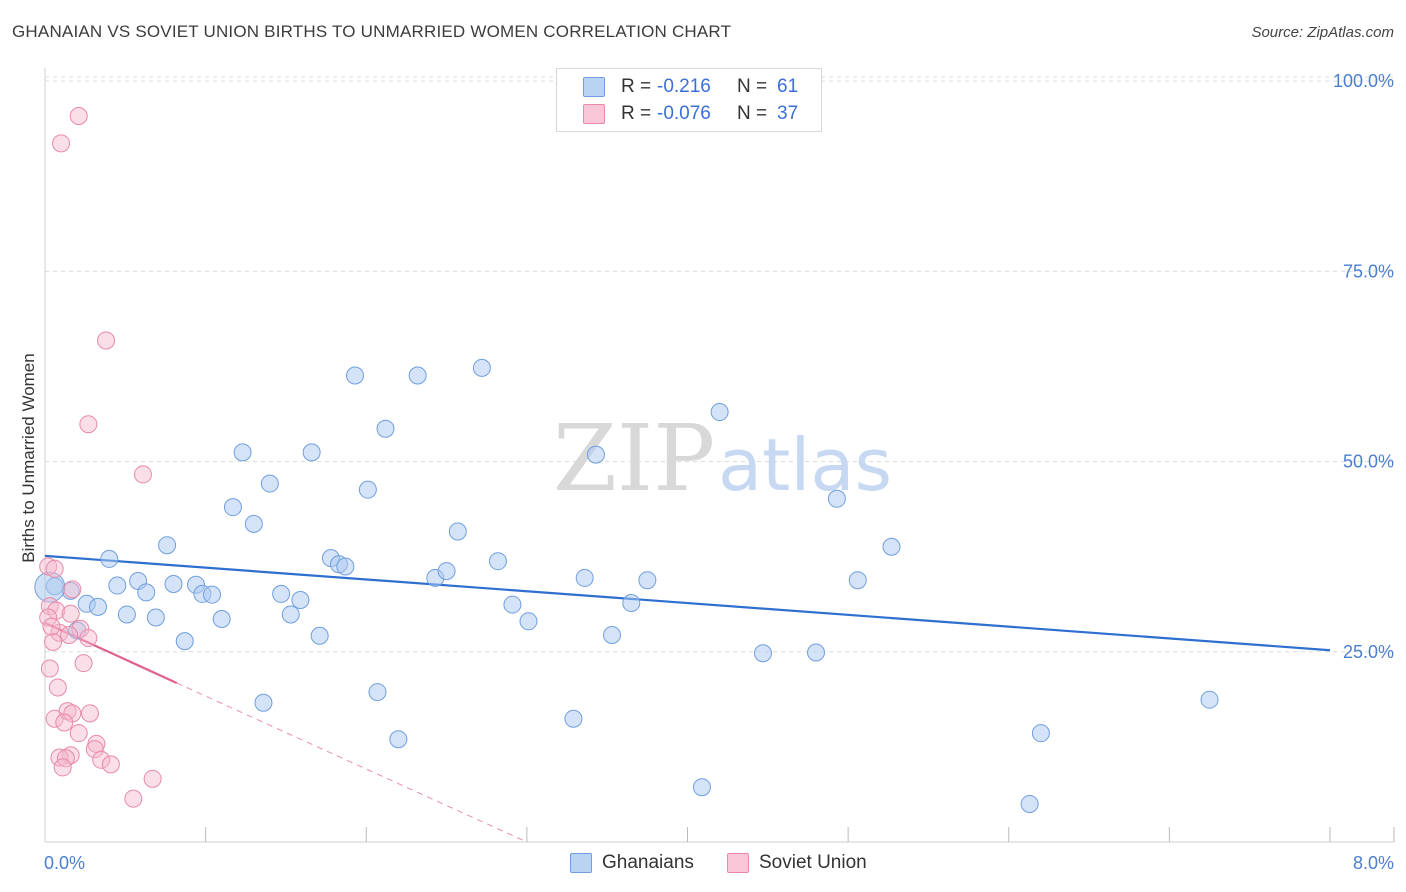 The width and height of the screenshot is (1406, 892). I want to click on y-axis-label: Births to Unmarried Women, so click(28, 457).